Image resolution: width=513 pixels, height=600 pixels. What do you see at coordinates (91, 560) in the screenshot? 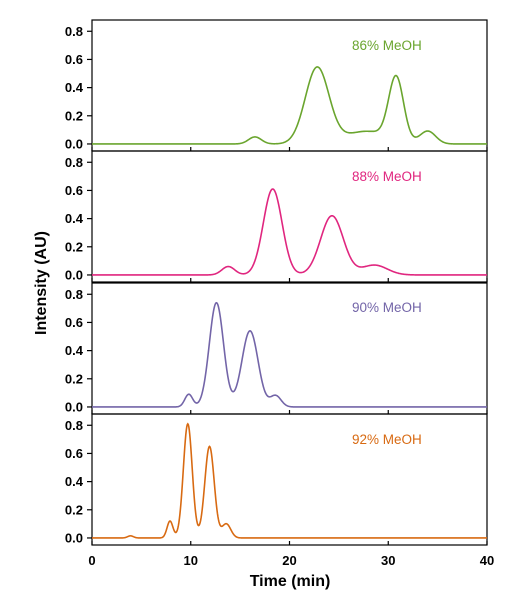
I see `x-tick-label: 0` at bounding box center [91, 560].